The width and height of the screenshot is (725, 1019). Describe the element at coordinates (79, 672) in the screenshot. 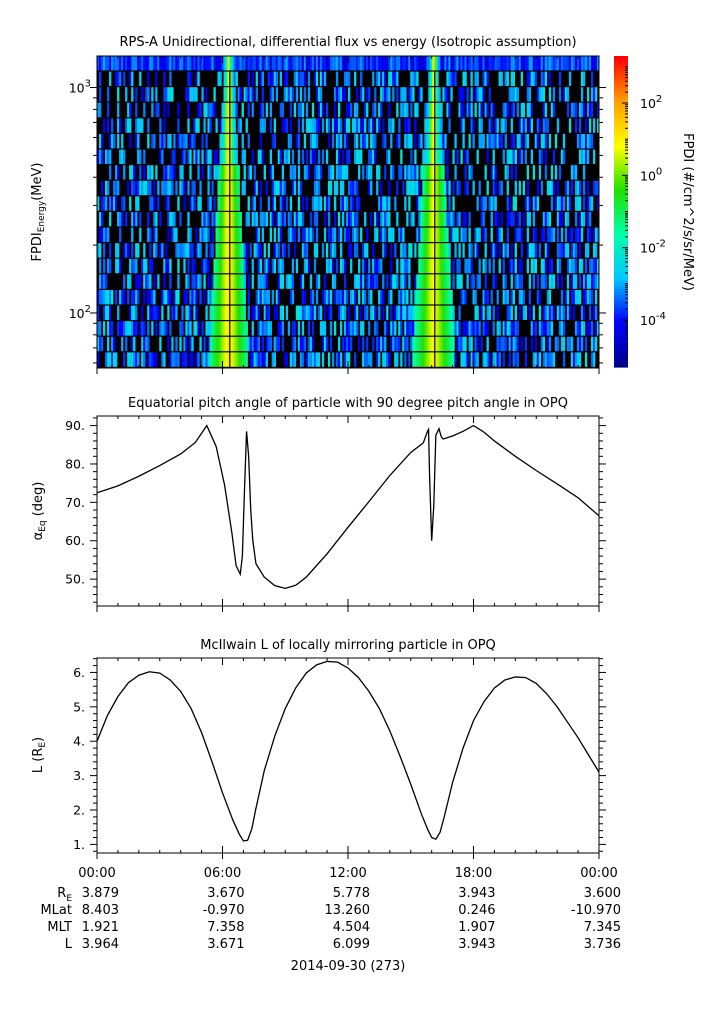

I see `y-tick-label: 6.` at that location.